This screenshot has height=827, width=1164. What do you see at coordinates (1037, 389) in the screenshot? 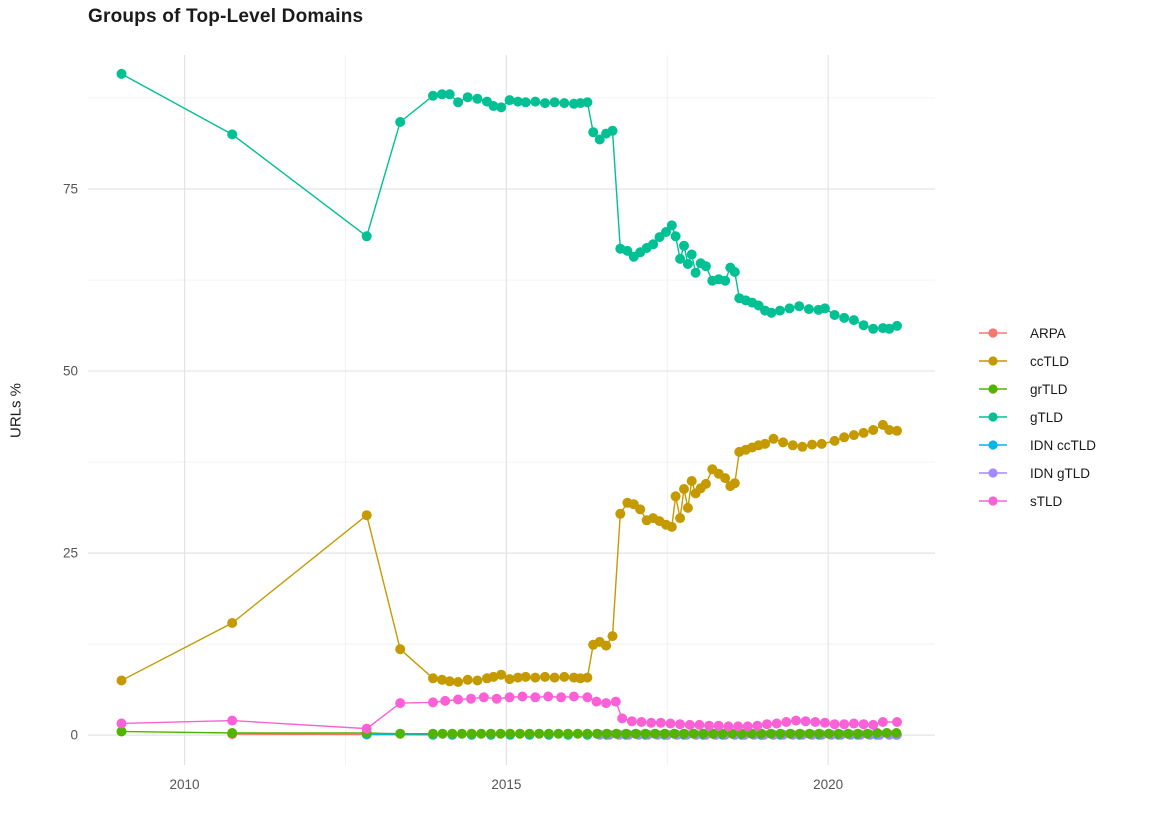
I see `legend-item-grtld: grTLD` at bounding box center [1037, 389].